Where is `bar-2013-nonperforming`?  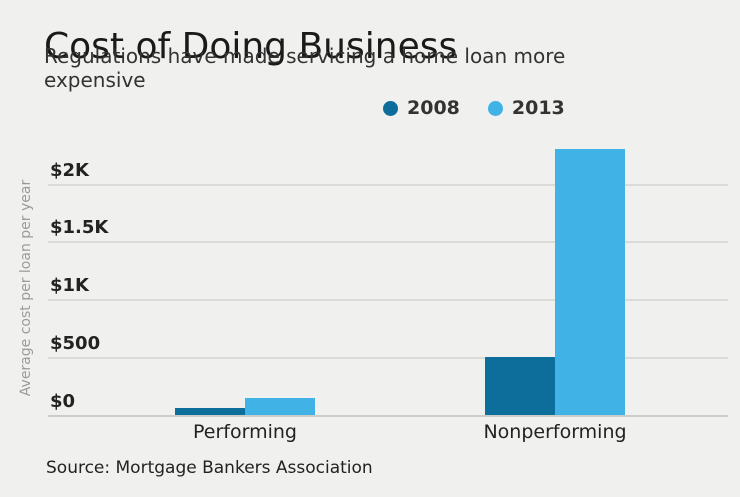
bar-2013-nonperforming is located at coordinates (590, 282).